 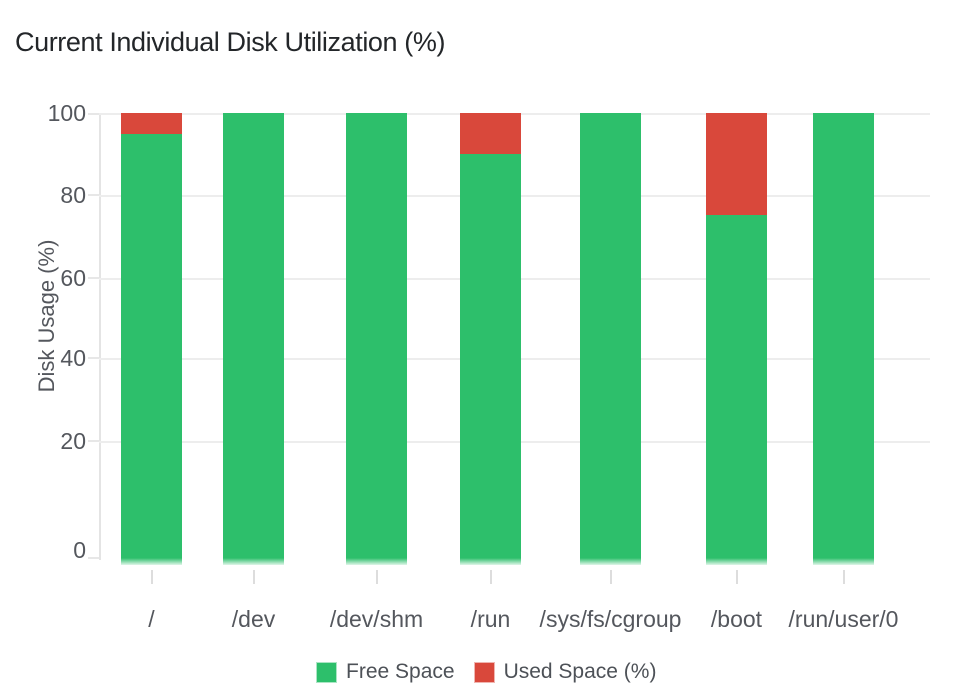 I want to click on x-axis-tick-sys-fs-cgroup, so click(x=610, y=577).